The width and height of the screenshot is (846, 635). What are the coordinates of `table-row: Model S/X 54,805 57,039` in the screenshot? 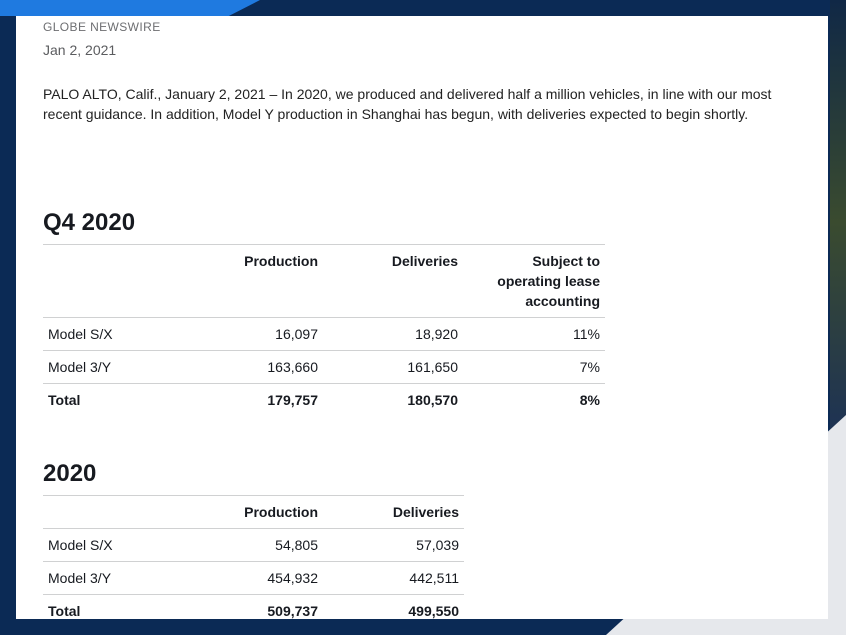 It's located at (253, 545).